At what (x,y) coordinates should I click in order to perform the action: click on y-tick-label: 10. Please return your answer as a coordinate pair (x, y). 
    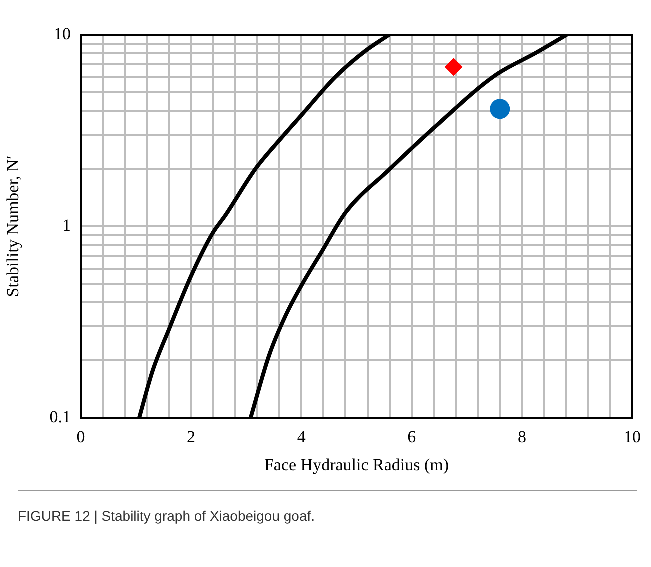
    Looking at the image, I should click on (62, 34).